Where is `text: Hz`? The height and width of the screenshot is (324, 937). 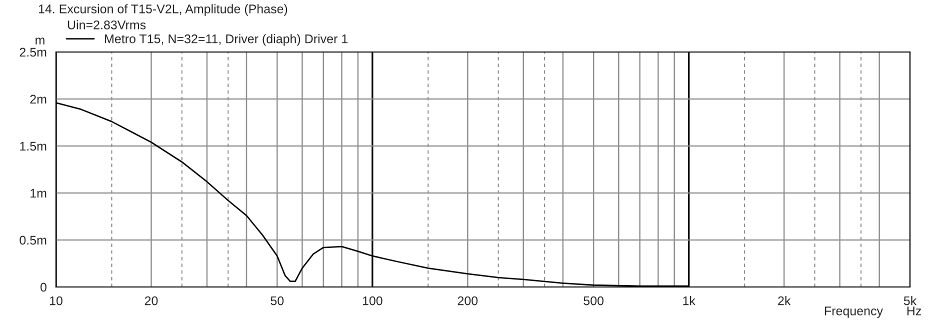 text: Hz is located at coordinates (914, 311).